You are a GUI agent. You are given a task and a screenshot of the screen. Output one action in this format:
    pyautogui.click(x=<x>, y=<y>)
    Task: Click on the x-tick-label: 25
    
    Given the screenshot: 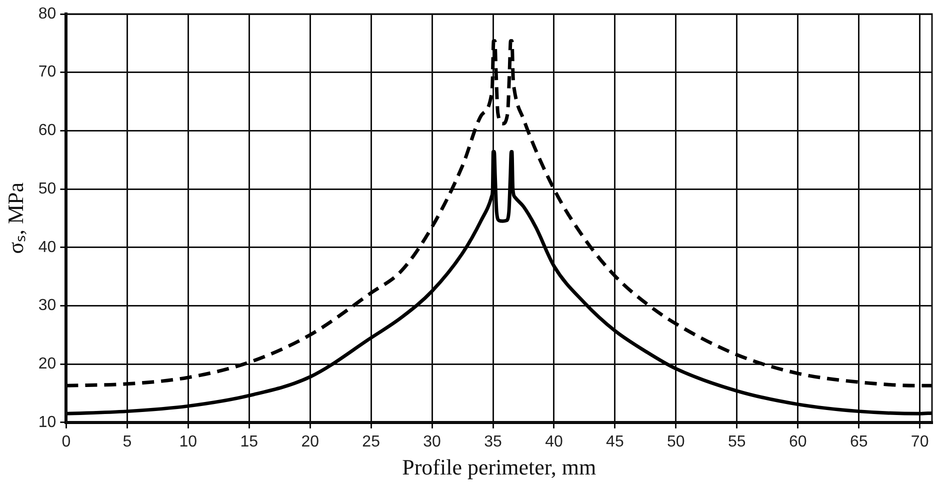 What is the action you would take?
    pyautogui.click(x=371, y=441)
    